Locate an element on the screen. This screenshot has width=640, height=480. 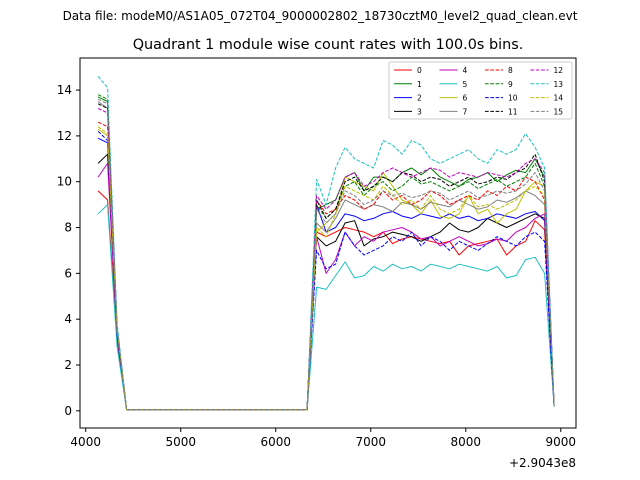
x-tick-label: 8000 is located at coordinates (466, 442).